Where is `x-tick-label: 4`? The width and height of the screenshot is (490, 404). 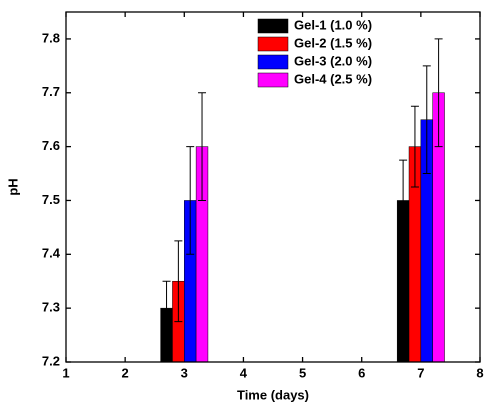
x-tick-label: 4 is located at coordinates (244, 372).